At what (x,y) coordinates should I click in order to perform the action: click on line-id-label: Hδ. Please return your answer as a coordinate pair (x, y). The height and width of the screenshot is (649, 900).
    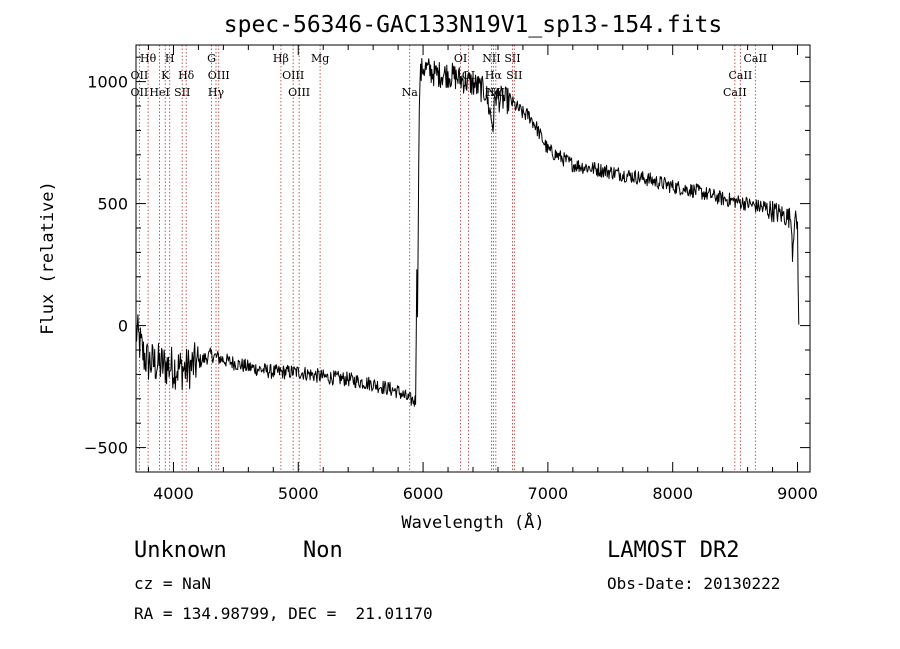
    Looking at the image, I should click on (186, 75).